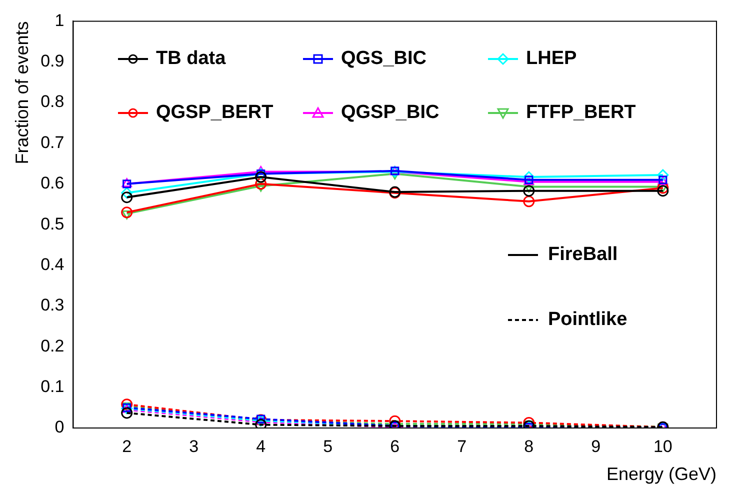 This screenshot has width=731, height=498. What do you see at coordinates (127, 446) in the screenshot?
I see `x-tick-label: 2` at bounding box center [127, 446].